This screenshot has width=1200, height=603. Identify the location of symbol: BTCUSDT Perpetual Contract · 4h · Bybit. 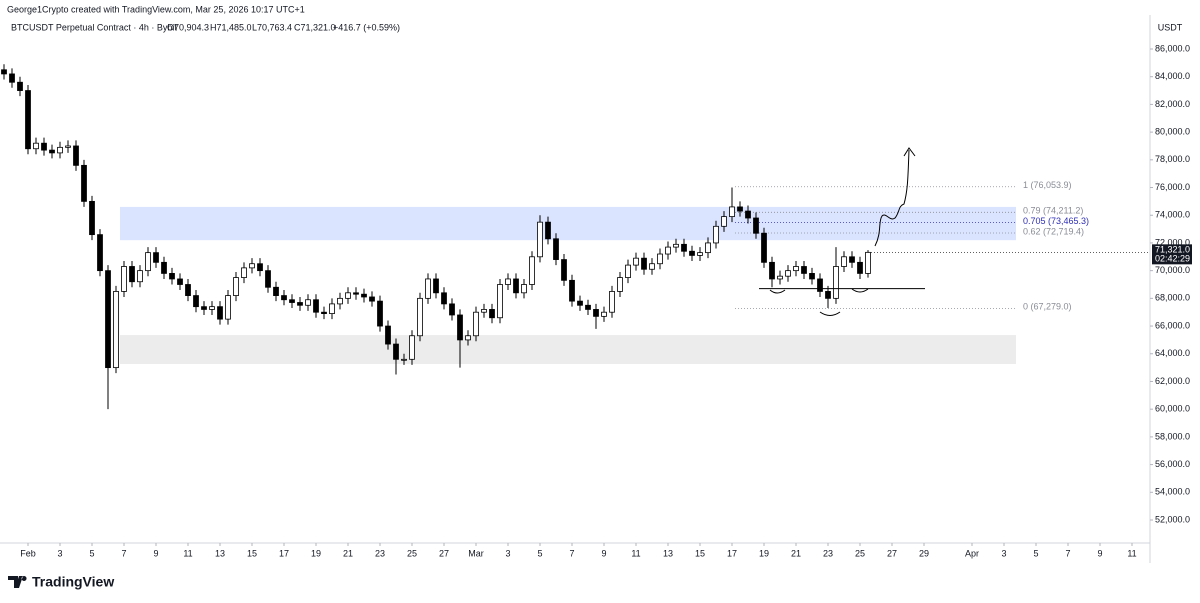
(94, 27).